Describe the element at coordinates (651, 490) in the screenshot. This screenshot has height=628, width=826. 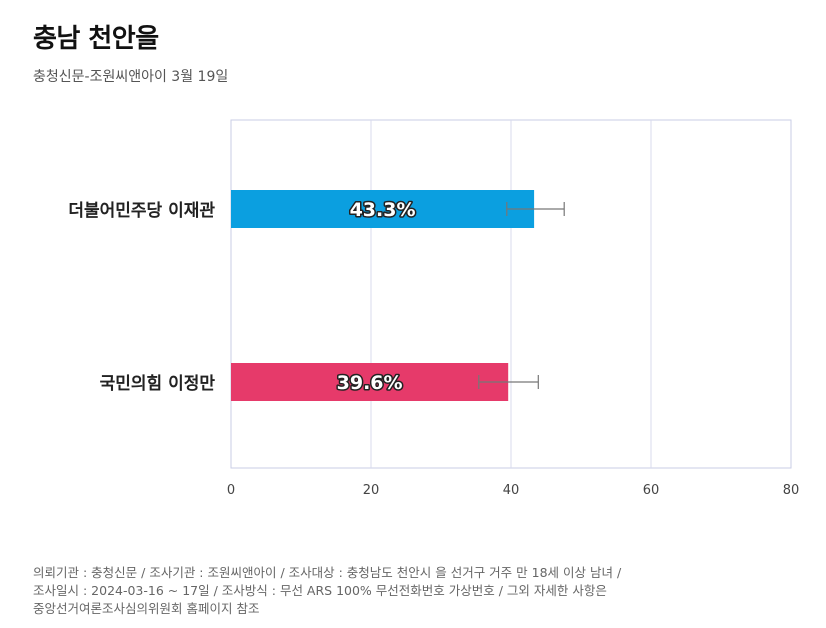
I see `x-tick-label: 60` at that location.